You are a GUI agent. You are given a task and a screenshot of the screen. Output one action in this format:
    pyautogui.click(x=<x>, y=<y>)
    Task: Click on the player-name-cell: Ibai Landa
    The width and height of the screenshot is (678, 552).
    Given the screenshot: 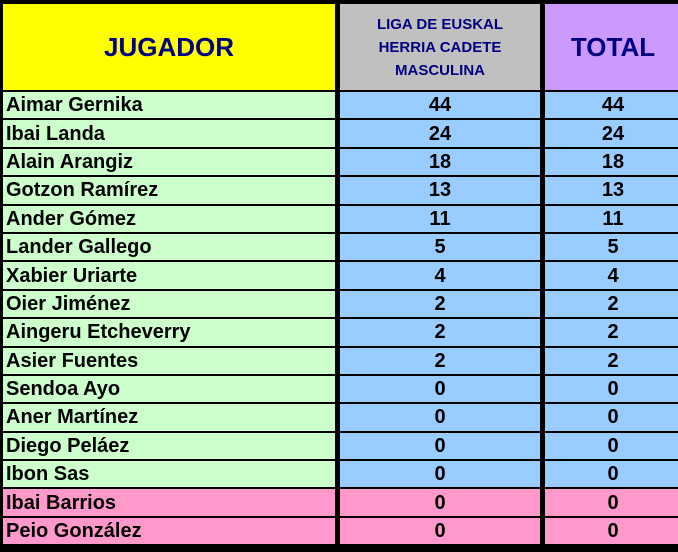 What is the action you would take?
    pyautogui.click(x=169, y=133)
    